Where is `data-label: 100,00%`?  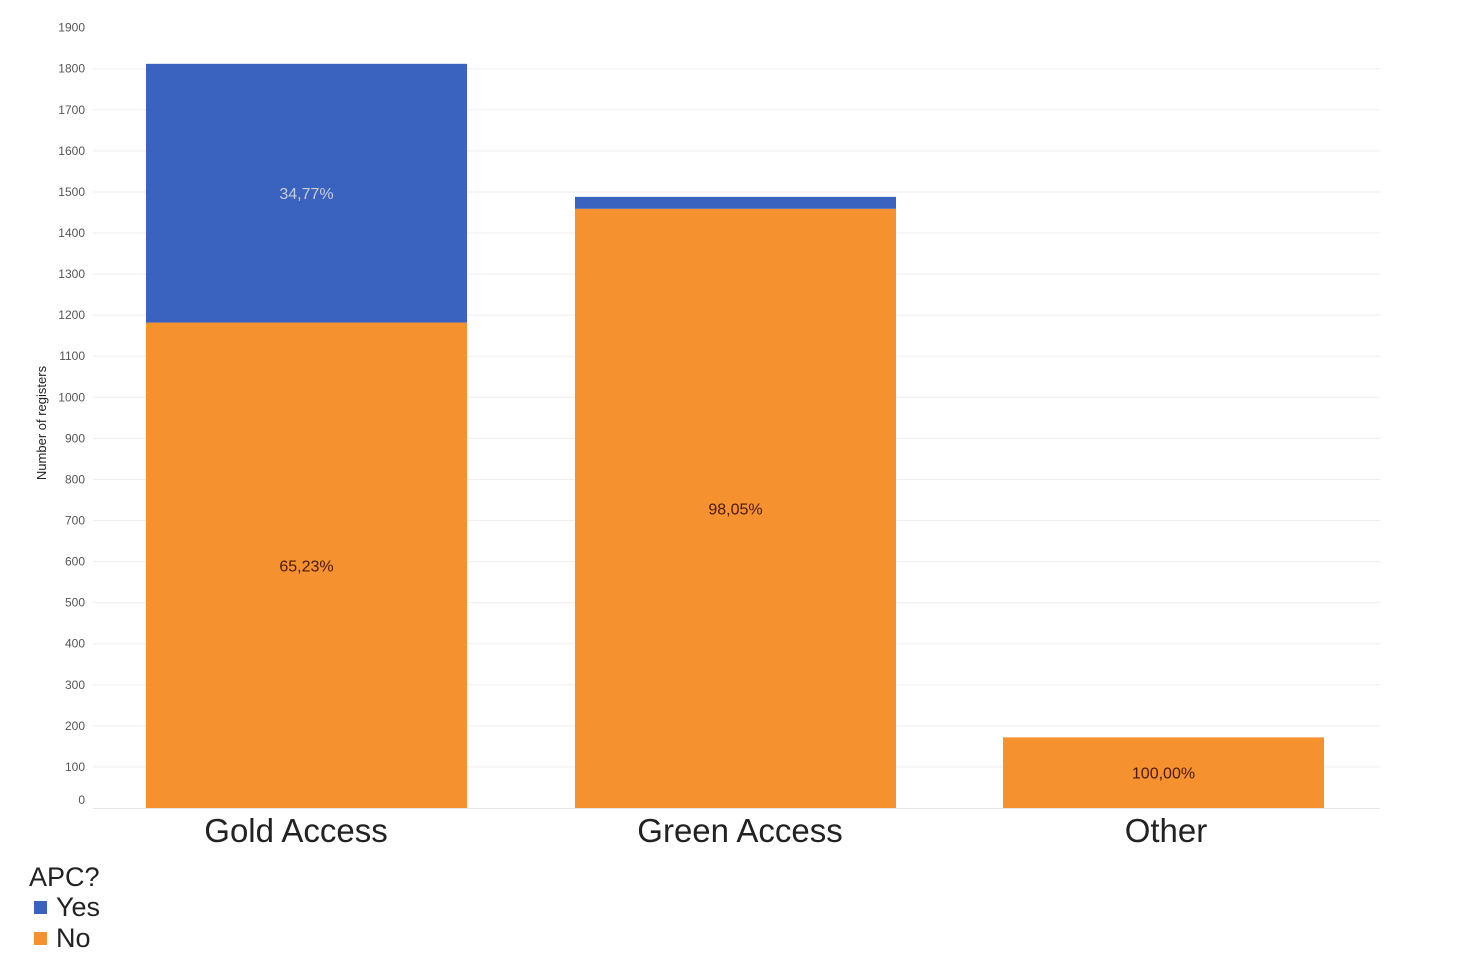 data-label: 100,00% is located at coordinates (1163, 774).